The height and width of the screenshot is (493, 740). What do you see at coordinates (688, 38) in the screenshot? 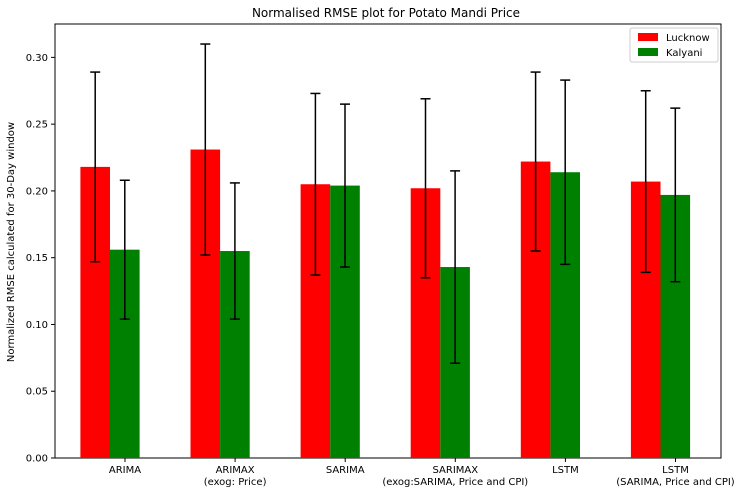
I see `legend-label-lucknow: Lucknow` at bounding box center [688, 38].